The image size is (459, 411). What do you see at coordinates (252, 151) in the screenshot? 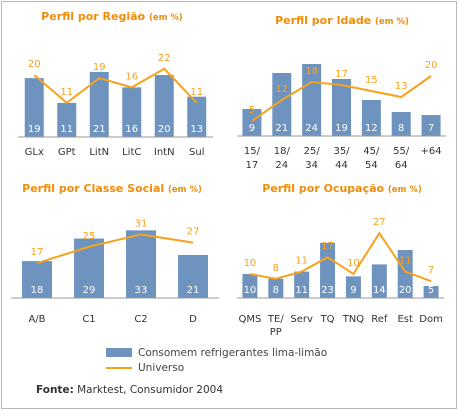
I see `x-tick-line: 15/` at bounding box center [252, 151].